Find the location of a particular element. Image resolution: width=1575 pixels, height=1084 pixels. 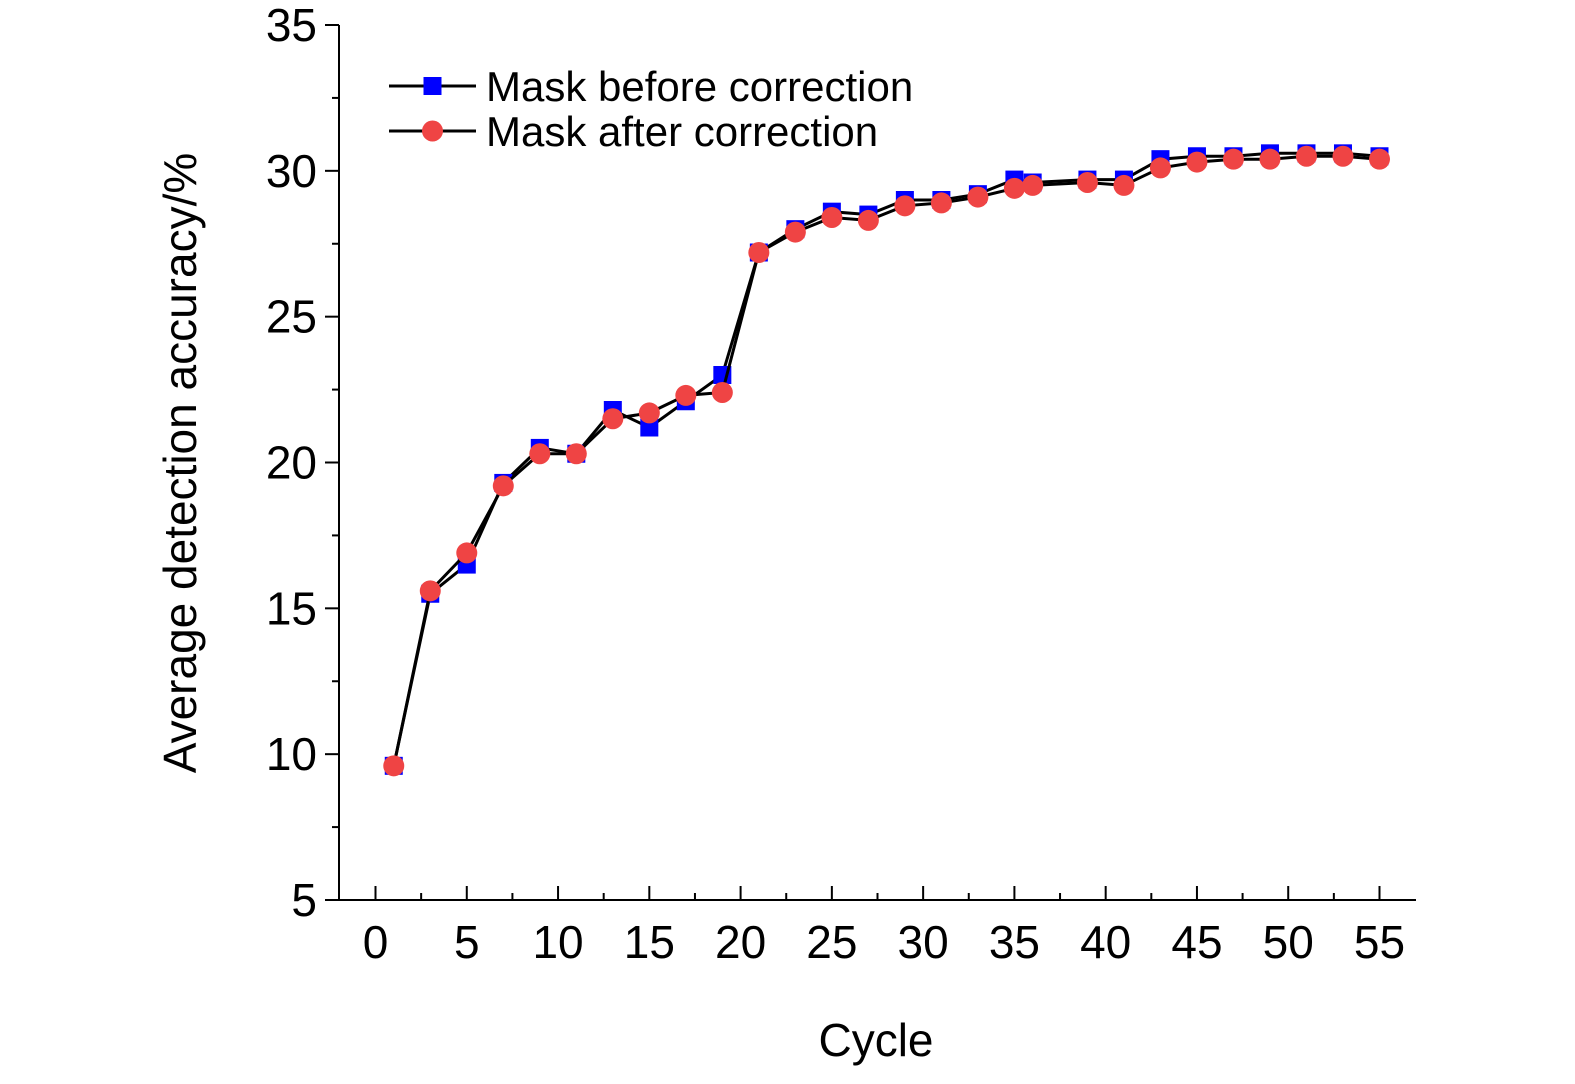

y-tick-label: 5 is located at coordinates (304, 900).